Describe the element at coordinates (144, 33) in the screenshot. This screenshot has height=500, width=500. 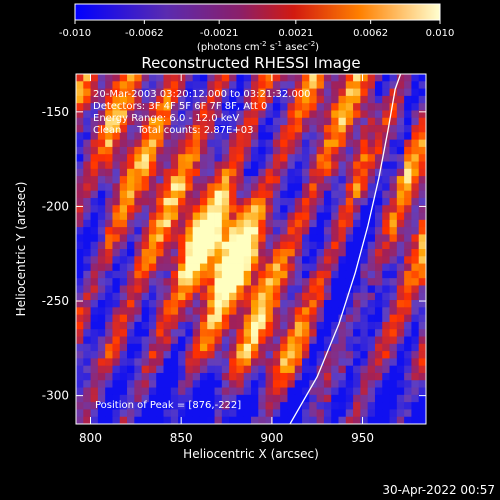
I see `colorbar-tick-label: -0.0062` at that location.